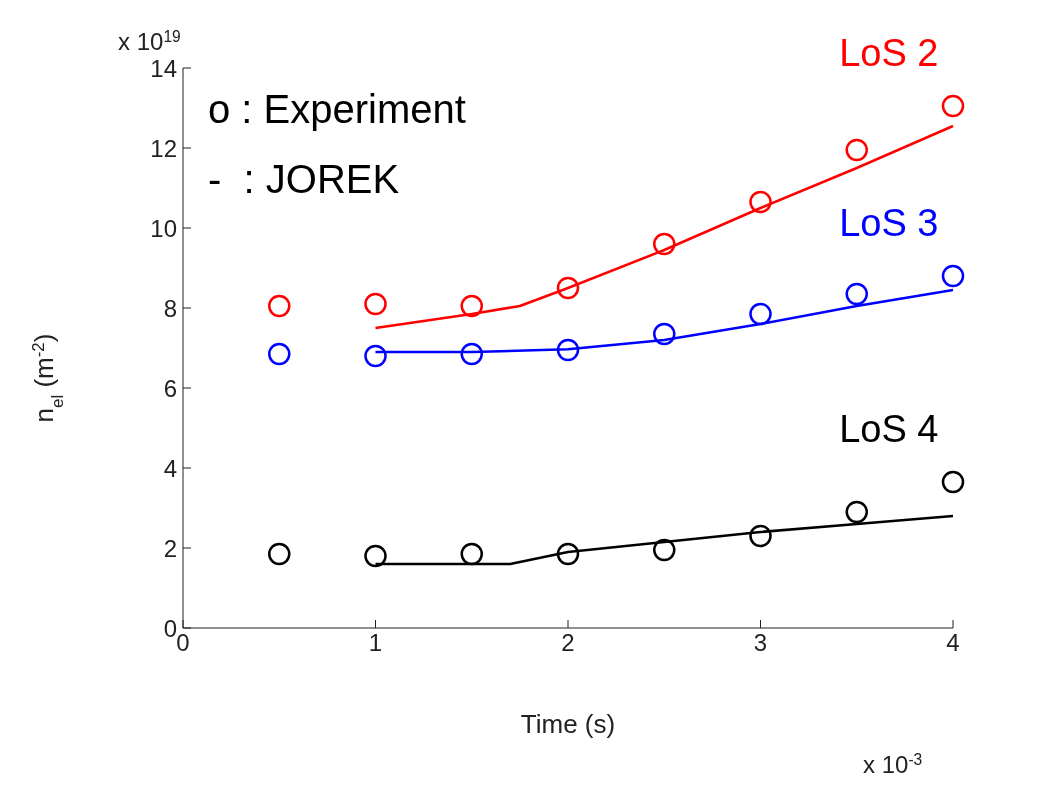 This screenshot has width=1059, height=793. What do you see at coordinates (163, 228) in the screenshot?
I see `y-tick-label: 10` at bounding box center [163, 228].